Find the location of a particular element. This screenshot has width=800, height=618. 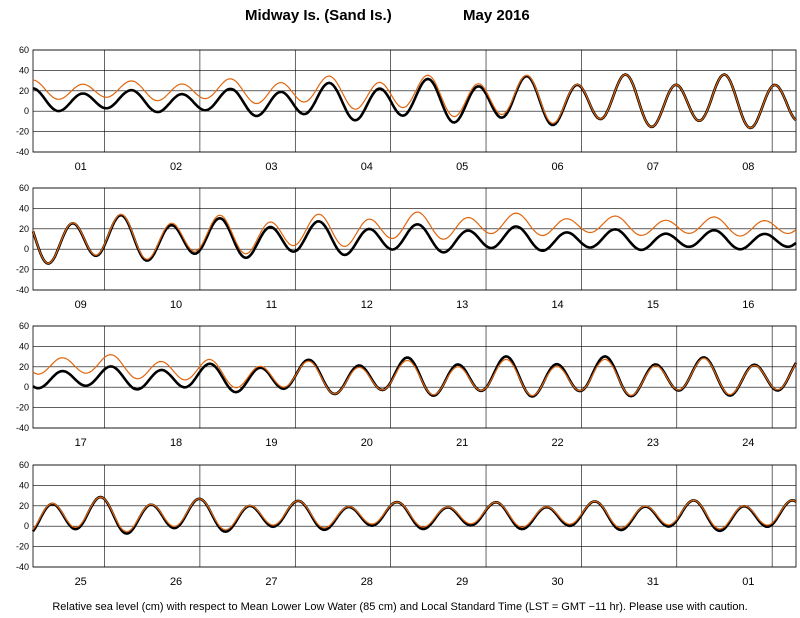

day-label: 12 is located at coordinates (367, 305).